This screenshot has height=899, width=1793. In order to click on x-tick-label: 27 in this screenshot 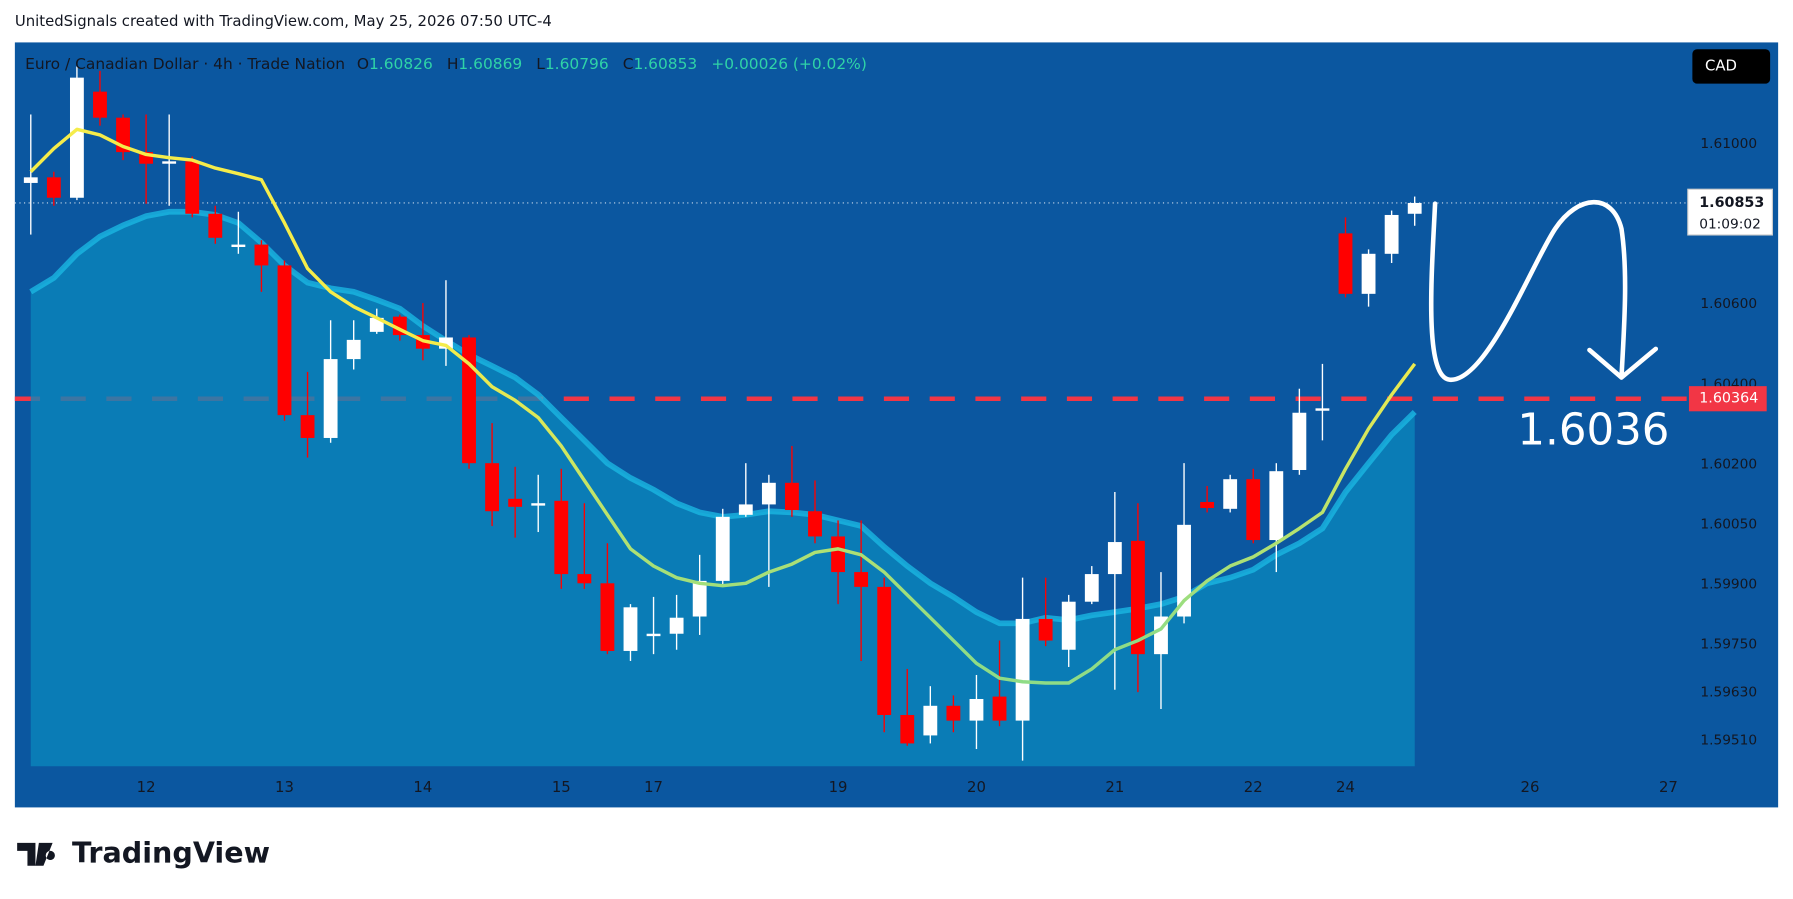, I will do `click(1668, 787)`.